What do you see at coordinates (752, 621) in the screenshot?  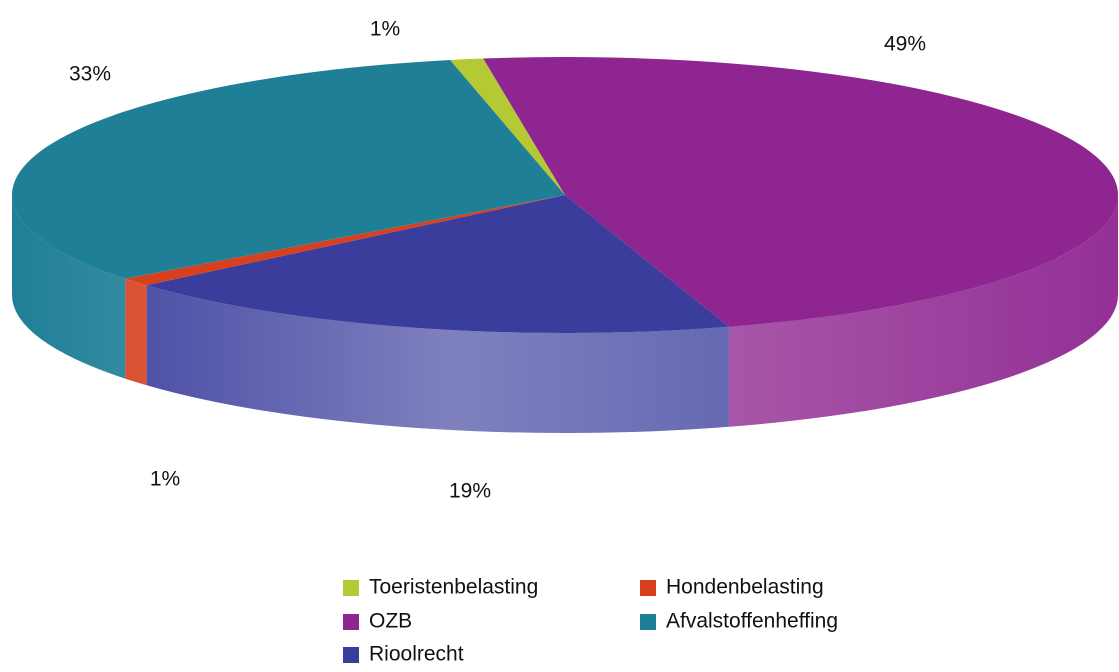 I see `legend-label: Afvalstoffenheffing` at bounding box center [752, 621].